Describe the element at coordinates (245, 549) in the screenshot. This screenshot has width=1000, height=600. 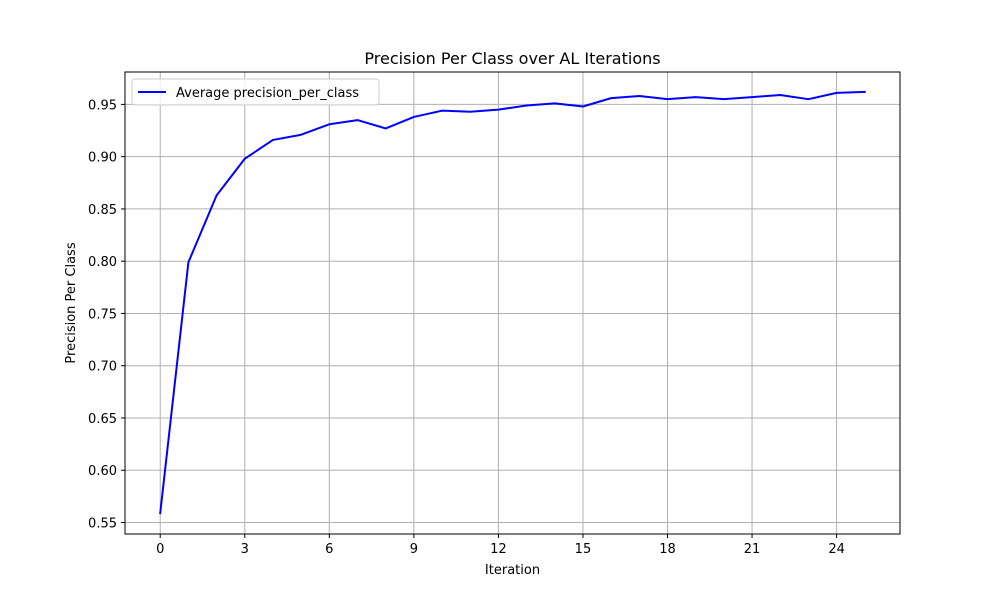
I see `x-tick-label: 3` at that location.